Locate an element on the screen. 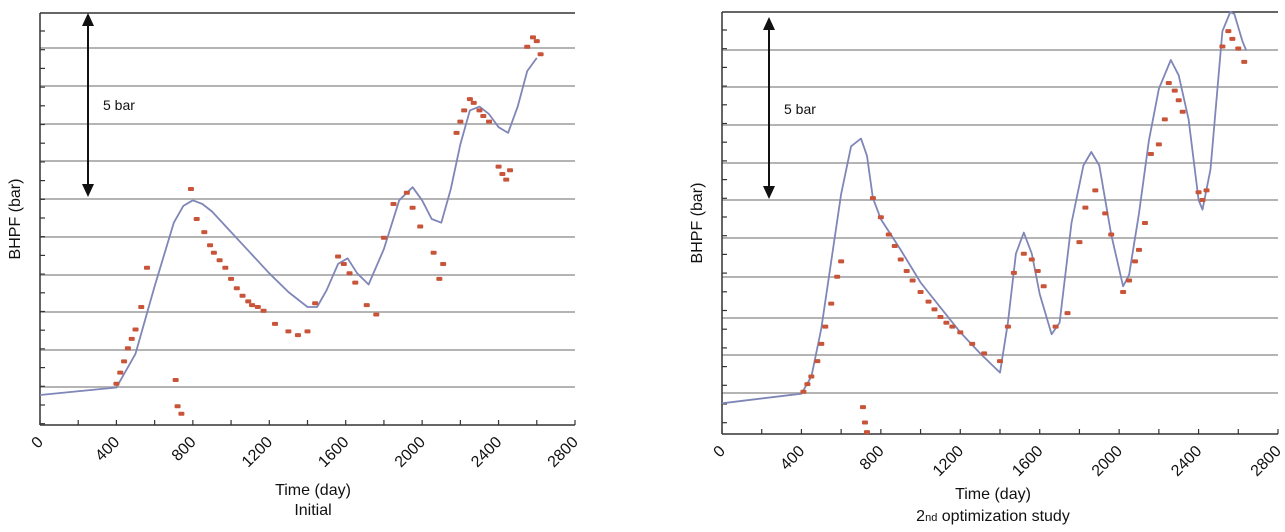 The width and height of the screenshot is (1285, 532). x-tick-label: 2800 is located at coordinates (1266, 461).